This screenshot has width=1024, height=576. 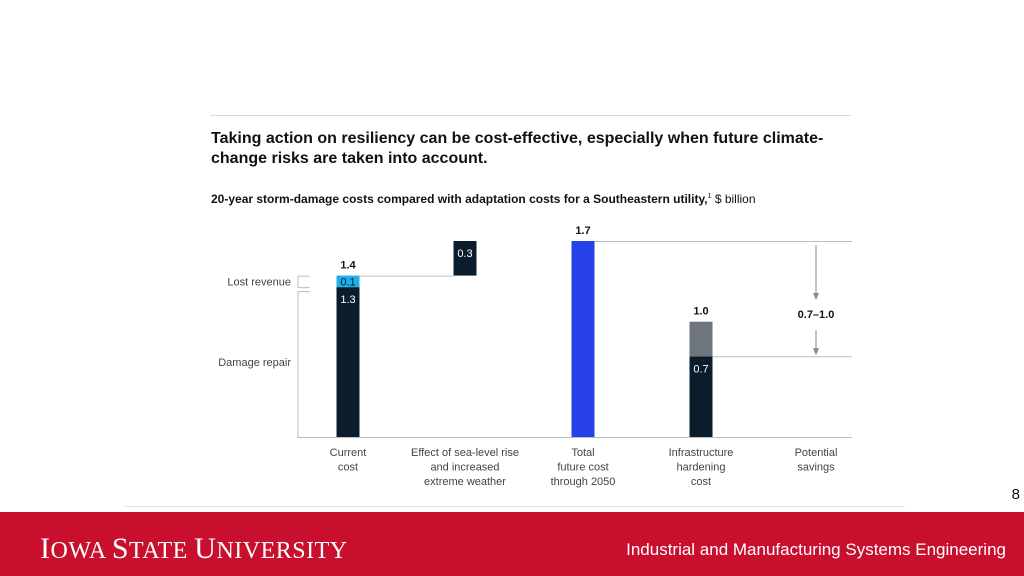 What do you see at coordinates (816, 460) in the screenshot?
I see `category-label: Potential savings` at bounding box center [816, 460].